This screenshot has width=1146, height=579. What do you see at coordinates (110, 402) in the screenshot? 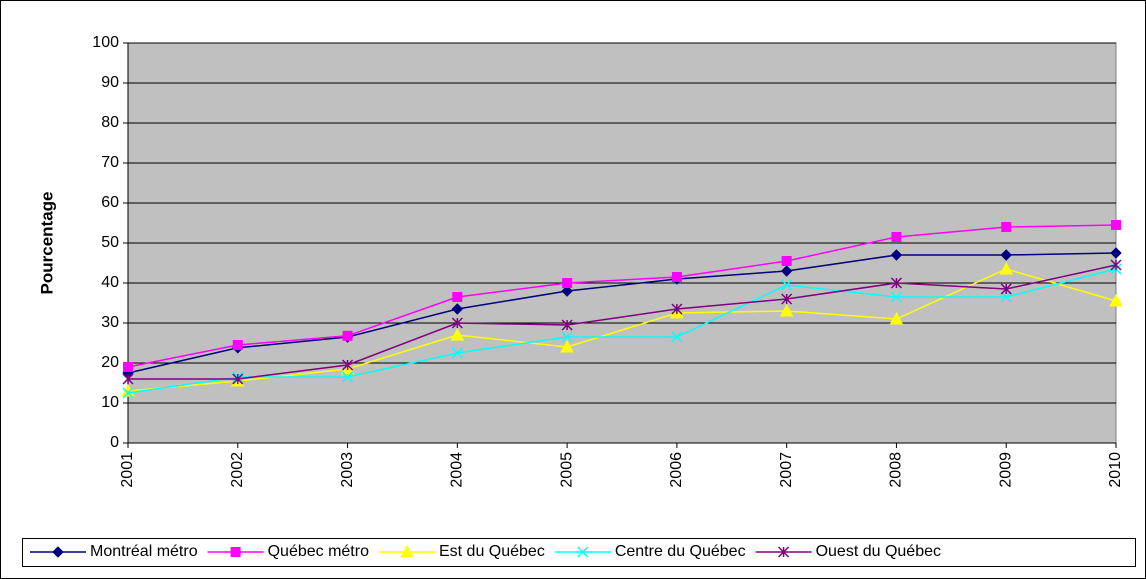
I see `y-tick-label: 10` at bounding box center [110, 402].